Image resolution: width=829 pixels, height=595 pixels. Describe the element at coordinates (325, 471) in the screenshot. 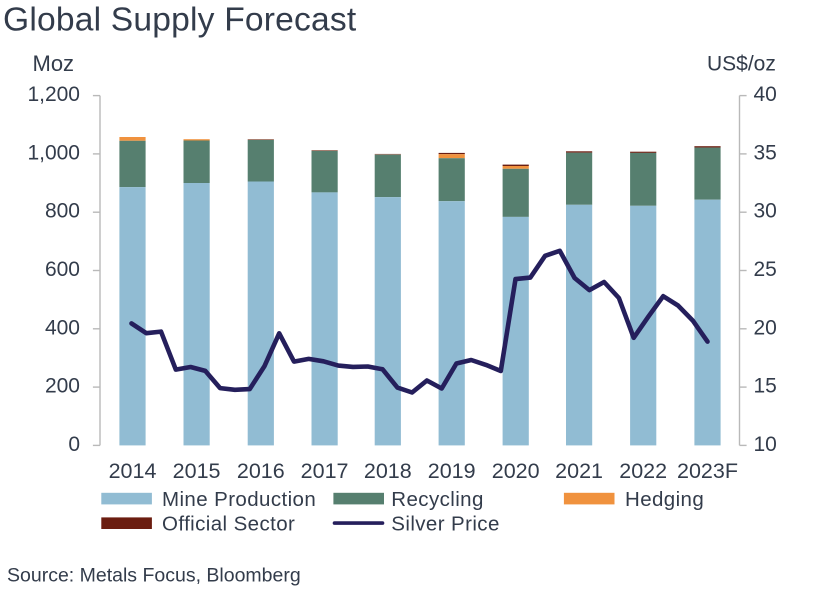

I see `svg-text: 2017` at that location.